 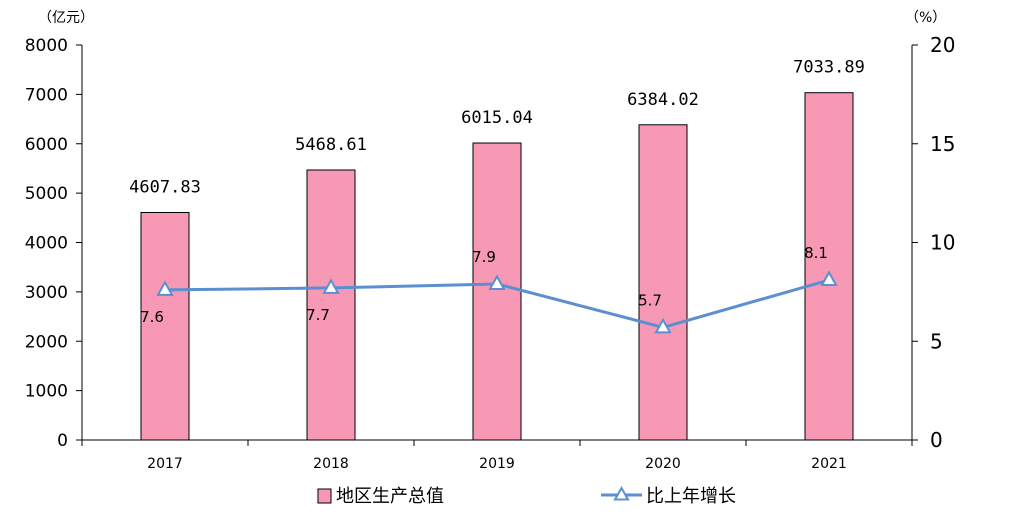 I want to click on gdp-bar-value-label: 4607.83, so click(x=165, y=187).